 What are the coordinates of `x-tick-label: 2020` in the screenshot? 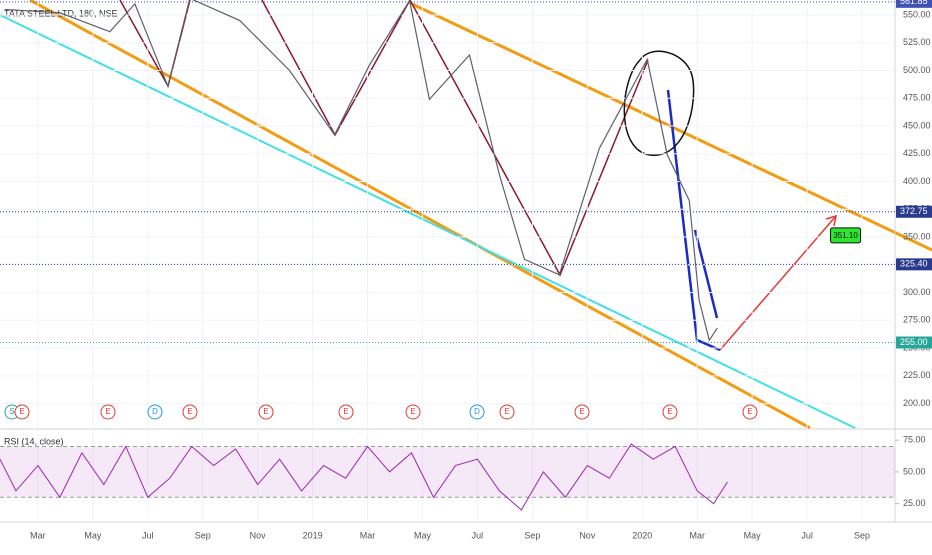 It's located at (642, 535).